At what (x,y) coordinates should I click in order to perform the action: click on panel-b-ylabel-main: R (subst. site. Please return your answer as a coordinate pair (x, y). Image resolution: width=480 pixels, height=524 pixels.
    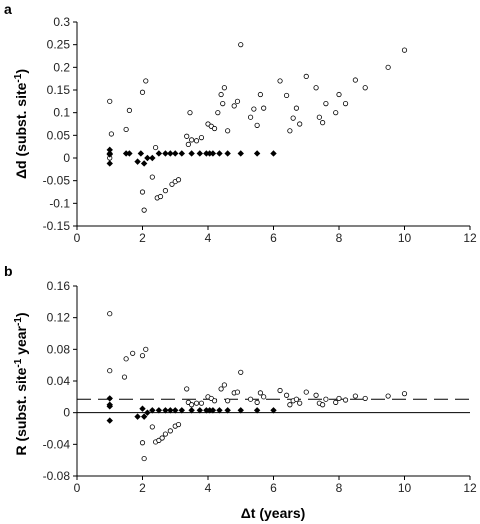
    Looking at the image, I should click on (21, 411).